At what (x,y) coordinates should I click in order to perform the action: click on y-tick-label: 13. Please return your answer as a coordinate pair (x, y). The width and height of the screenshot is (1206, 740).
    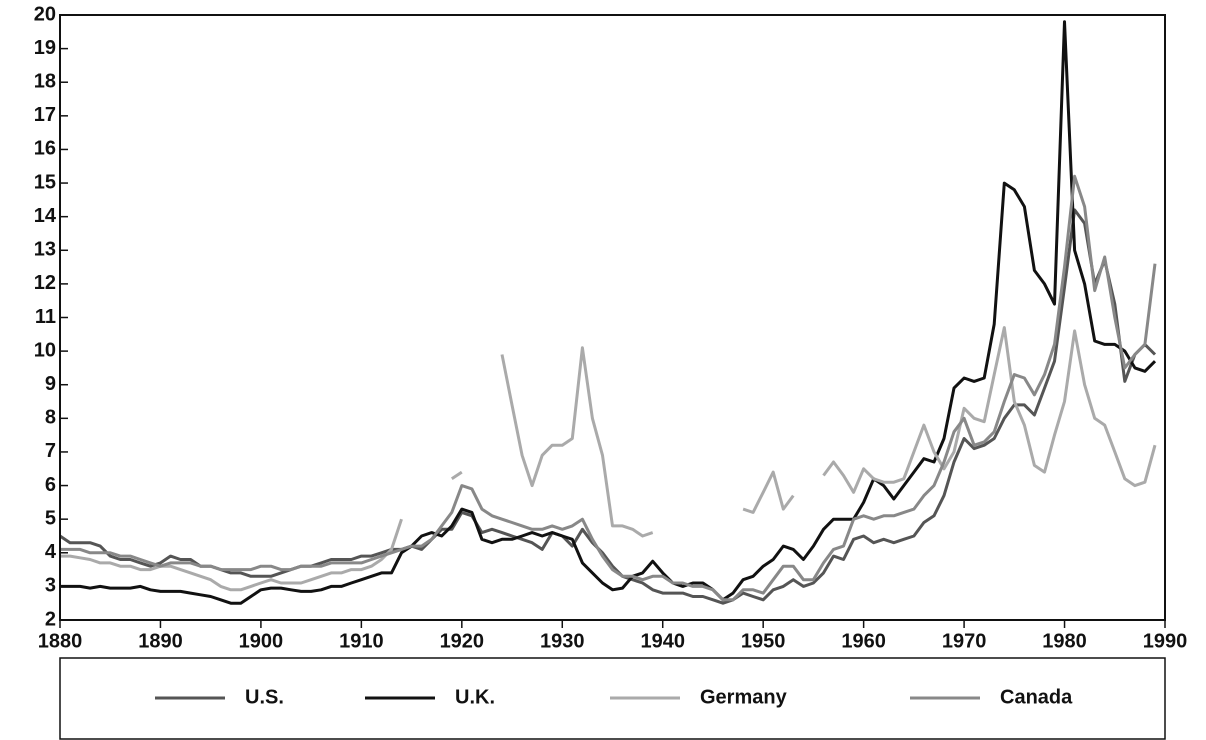
    Looking at the image, I should click on (45, 250).